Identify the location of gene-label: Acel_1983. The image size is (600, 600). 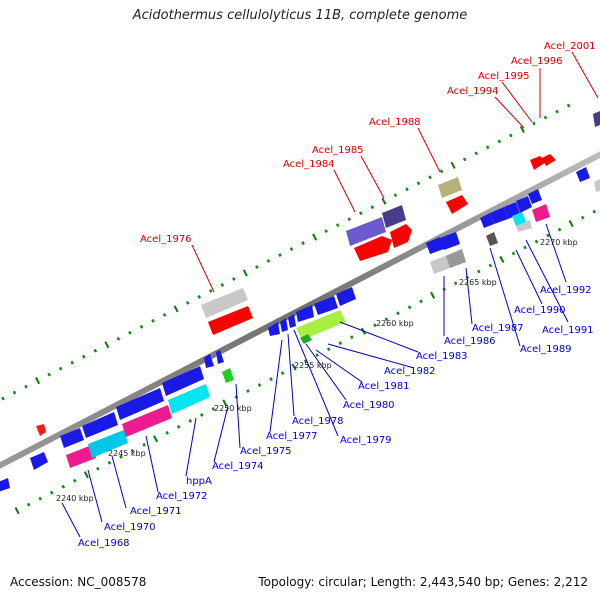
(442, 356).